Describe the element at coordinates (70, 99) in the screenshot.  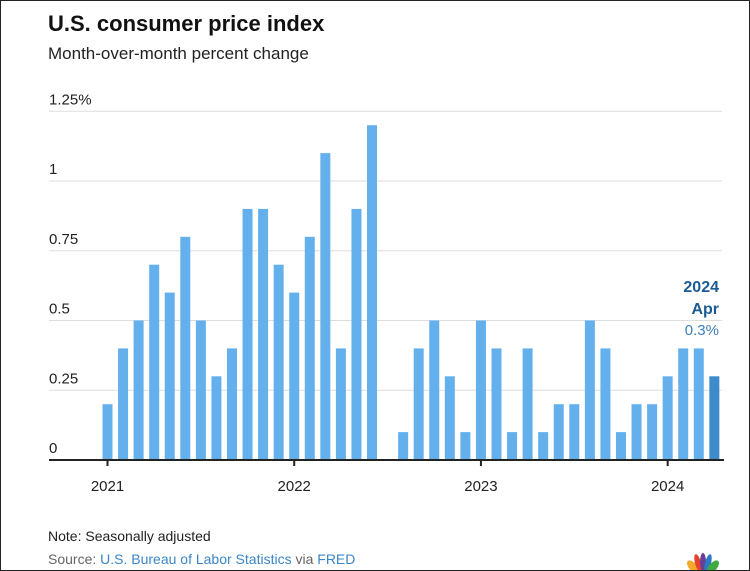
I see `y-tick-label: 1.25%` at that location.